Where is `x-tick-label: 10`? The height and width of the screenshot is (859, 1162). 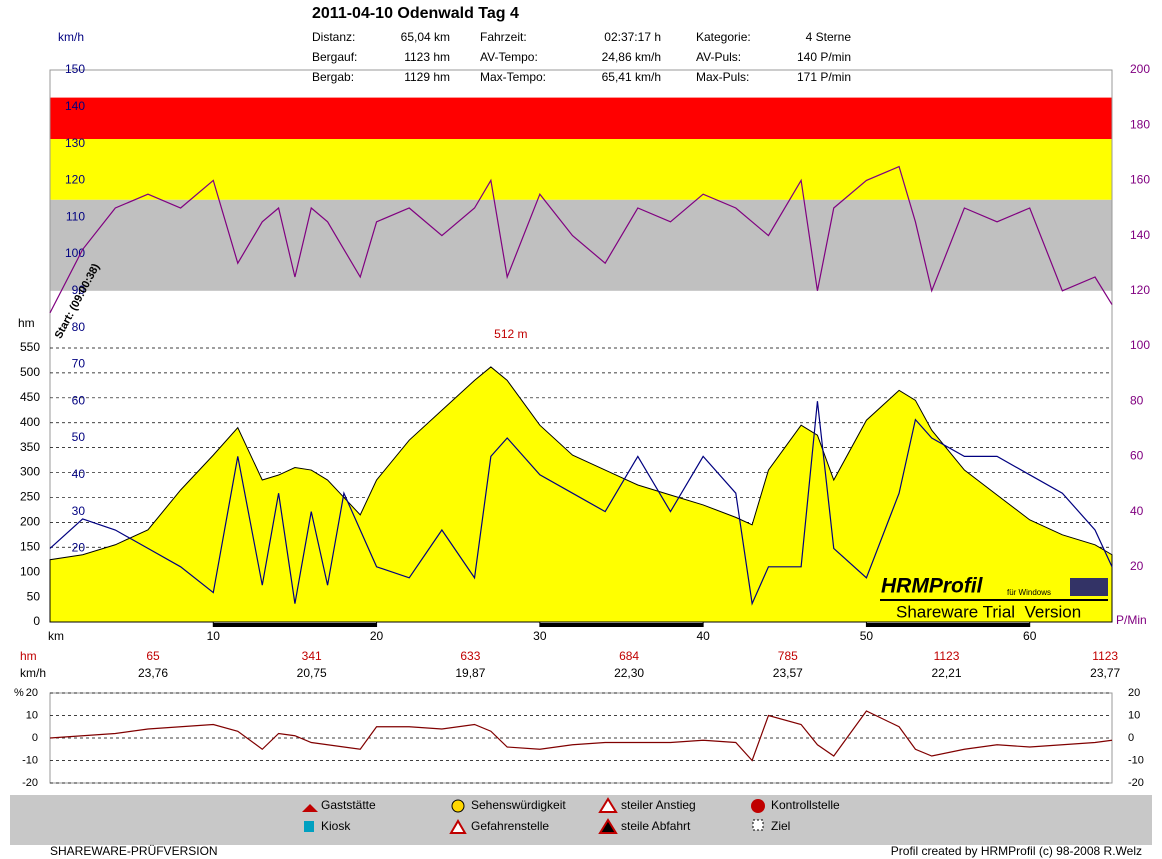
x-tick-label: 10 is located at coordinates (214, 636).